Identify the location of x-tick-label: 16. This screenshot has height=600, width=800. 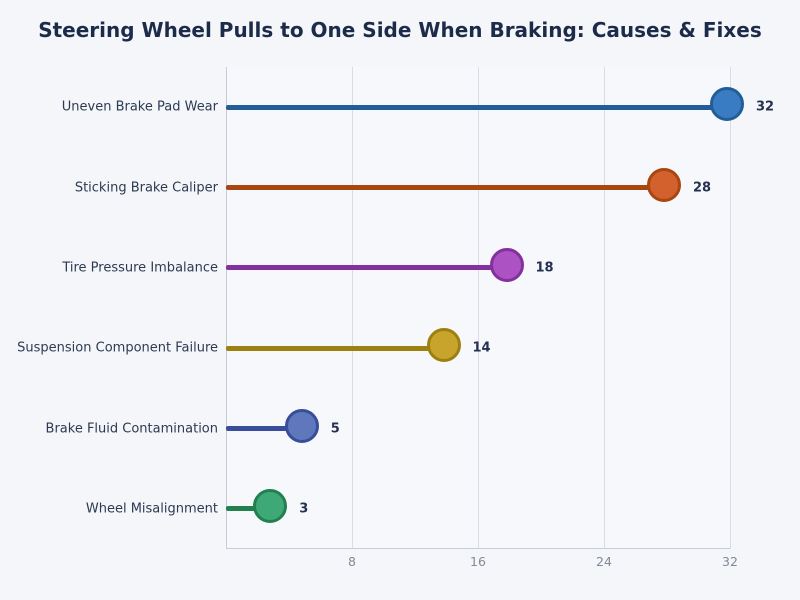
(478, 561).